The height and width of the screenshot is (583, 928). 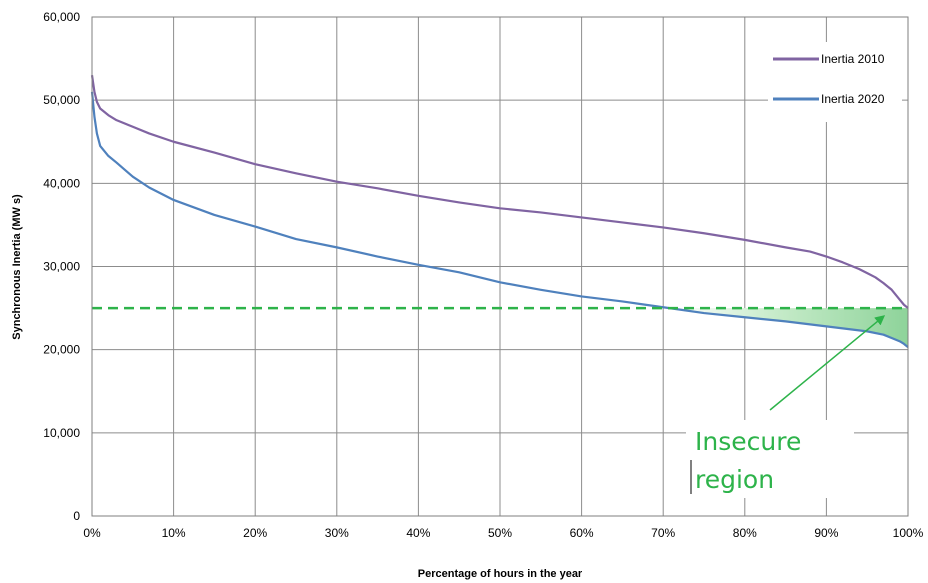 I want to click on insecure-region-fill, so click(x=788, y=328).